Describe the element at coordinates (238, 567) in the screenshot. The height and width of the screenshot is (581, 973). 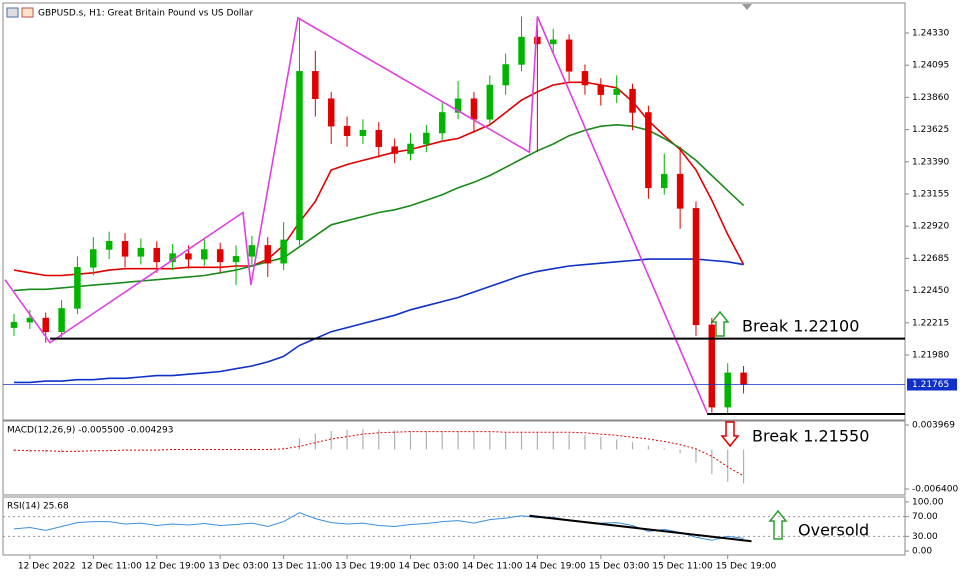
I see `x-tick-label: 13 Dec 03:00` at that location.